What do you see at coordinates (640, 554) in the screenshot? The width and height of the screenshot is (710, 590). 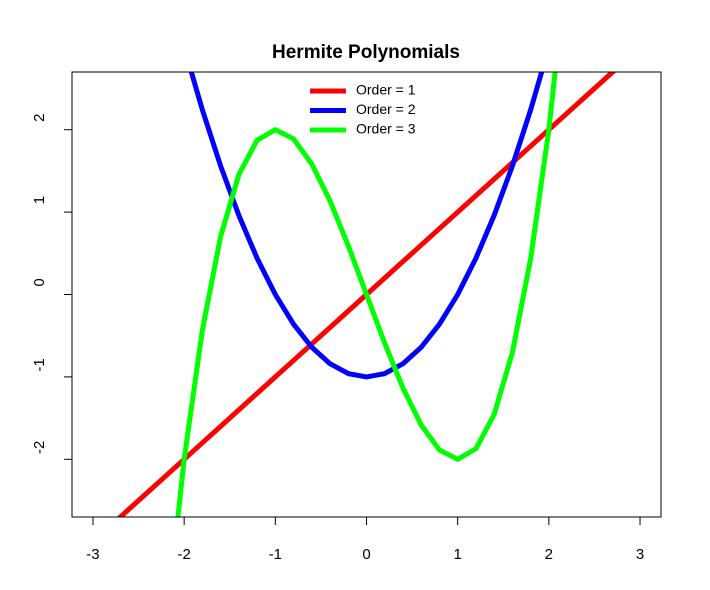 I see `x-tick-label: 3` at bounding box center [640, 554].